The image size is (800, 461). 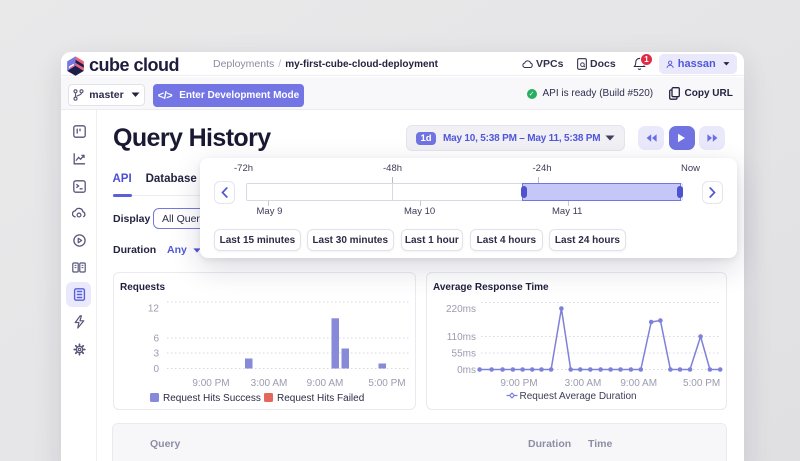 What do you see at coordinates (320, 398) in the screenshot?
I see `svg-text: Request Hits Failed` at bounding box center [320, 398].